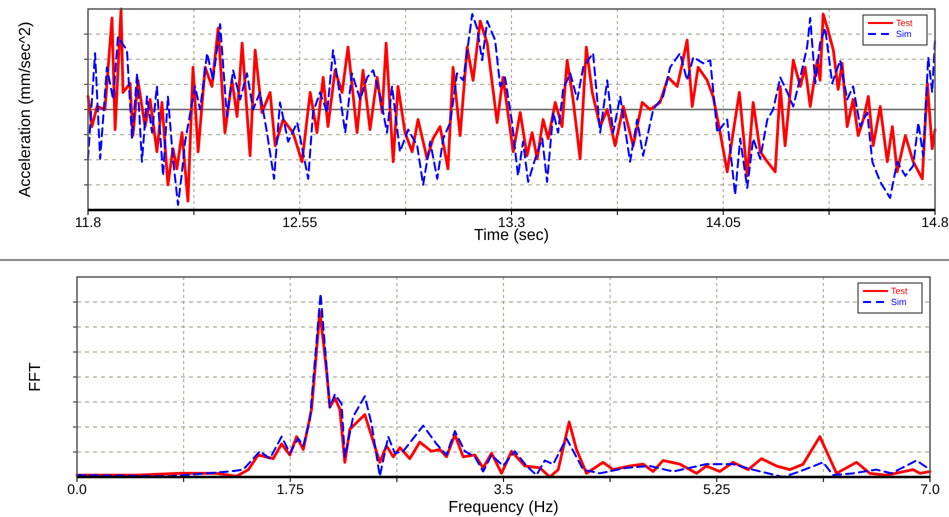 The image size is (949, 517). I want to click on x-tick-label: 12.55, so click(300, 222).